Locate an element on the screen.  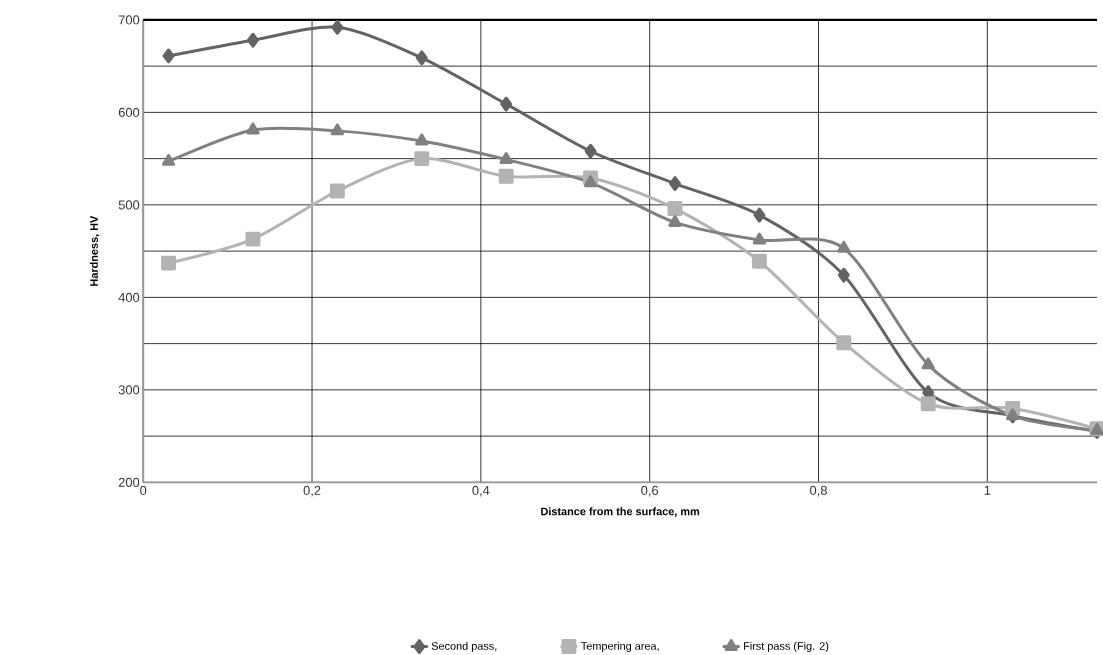
x-tick-label: 1 is located at coordinates (987, 490).